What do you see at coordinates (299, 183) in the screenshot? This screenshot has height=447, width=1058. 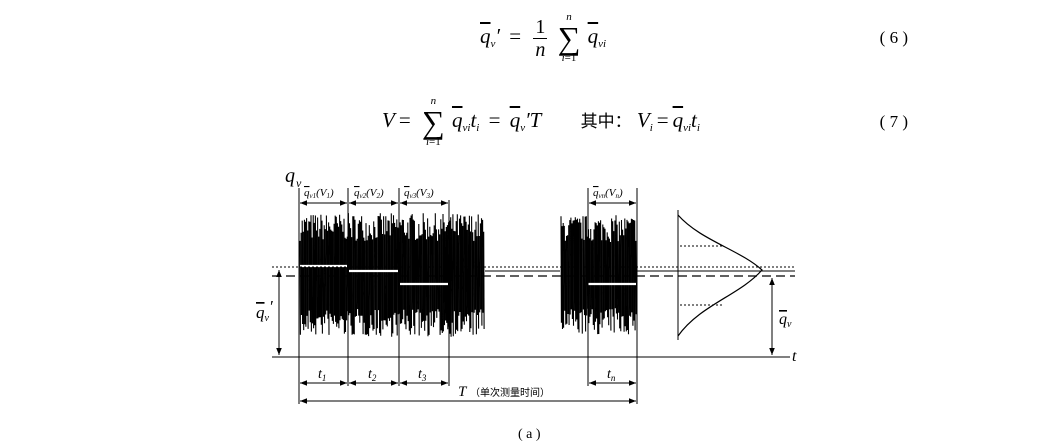 I see `y-axis-sub: v` at bounding box center [299, 183].